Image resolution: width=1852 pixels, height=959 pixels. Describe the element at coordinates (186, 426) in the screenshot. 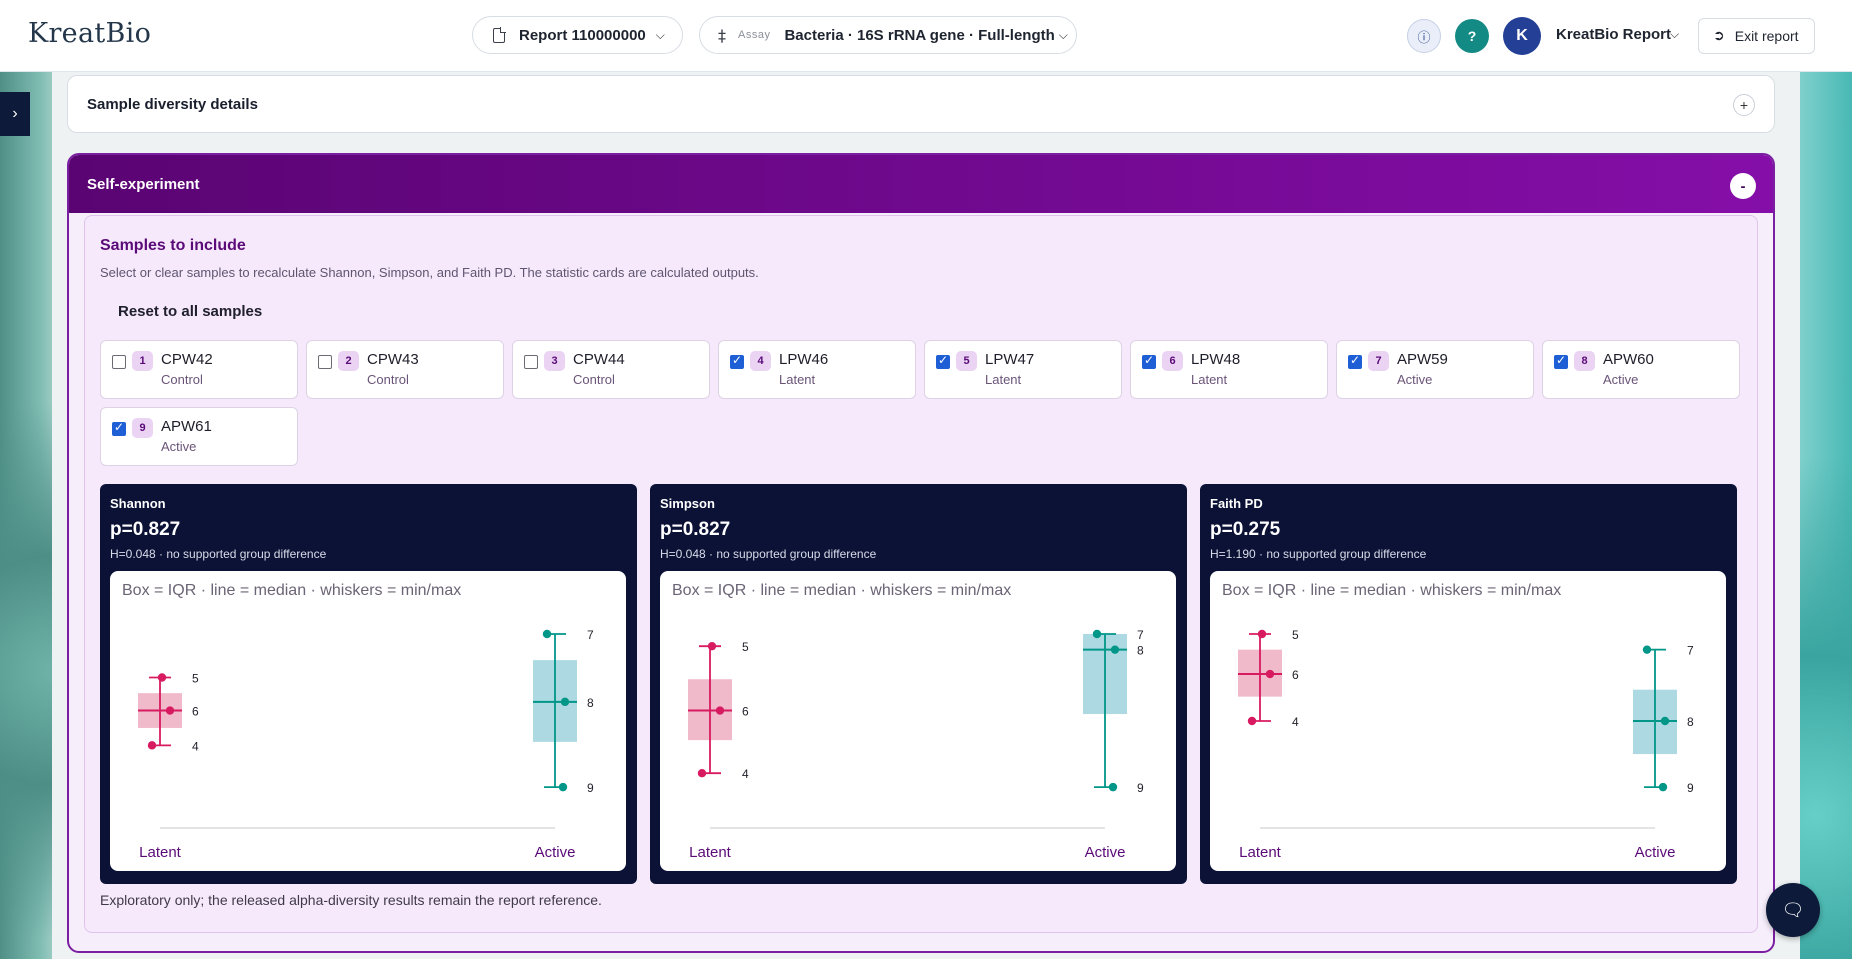

I see `sample-name: APW61` at that location.